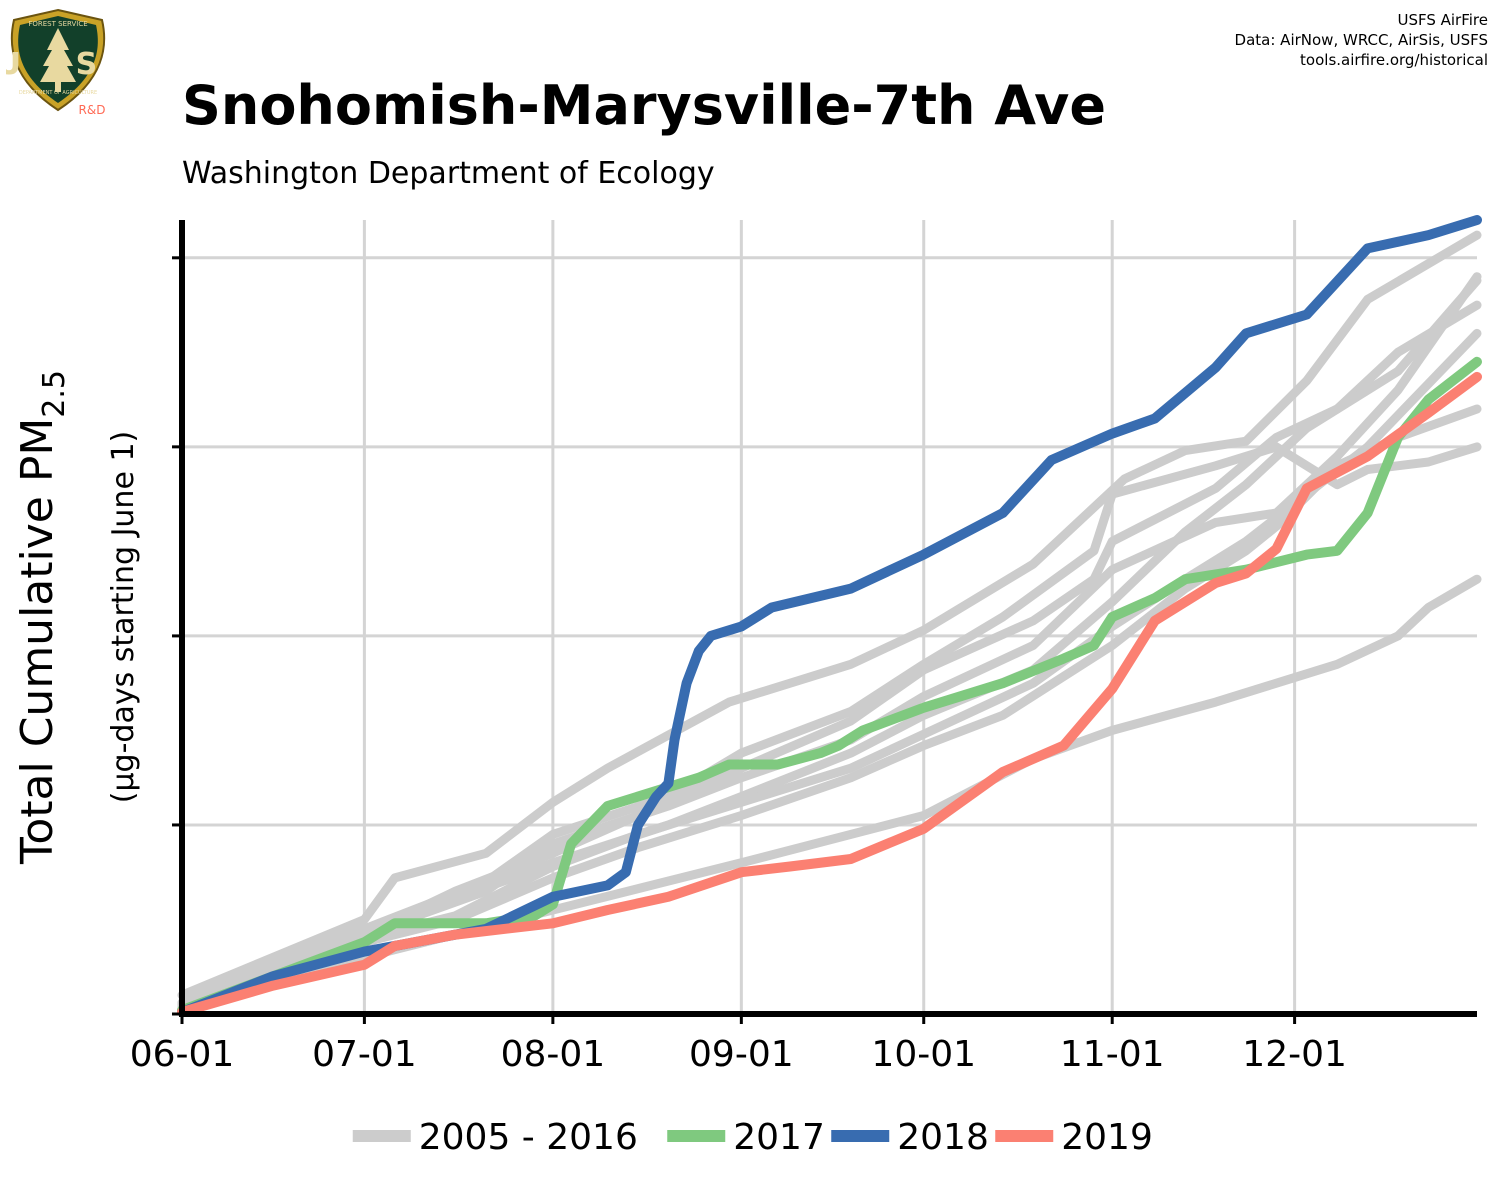 The width and height of the screenshot is (1500, 1200). I want to click on logo-bottom-text: DEPARTMENT OF AGRICULTURE, so click(58, 93).